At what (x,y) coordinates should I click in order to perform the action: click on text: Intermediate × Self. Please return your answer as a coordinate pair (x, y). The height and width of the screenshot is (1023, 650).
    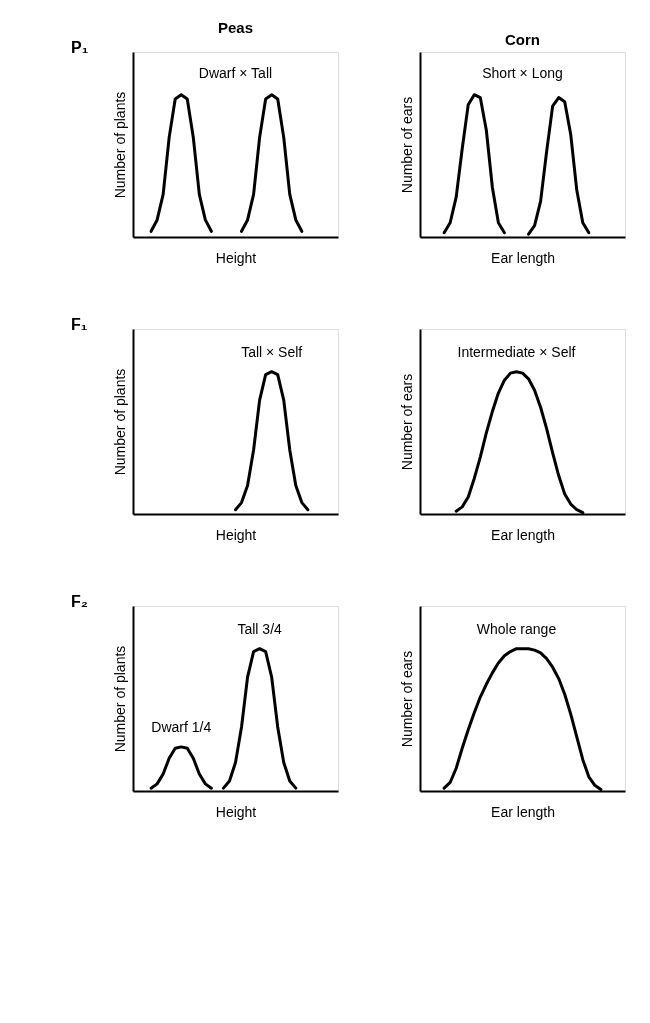
    Looking at the image, I should click on (516, 351).